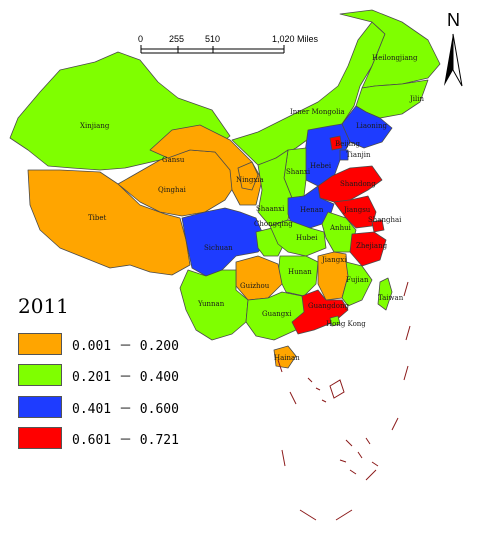 This screenshot has height=550, width=489. I want to click on label-yunnan: Yunnan, so click(211, 304).